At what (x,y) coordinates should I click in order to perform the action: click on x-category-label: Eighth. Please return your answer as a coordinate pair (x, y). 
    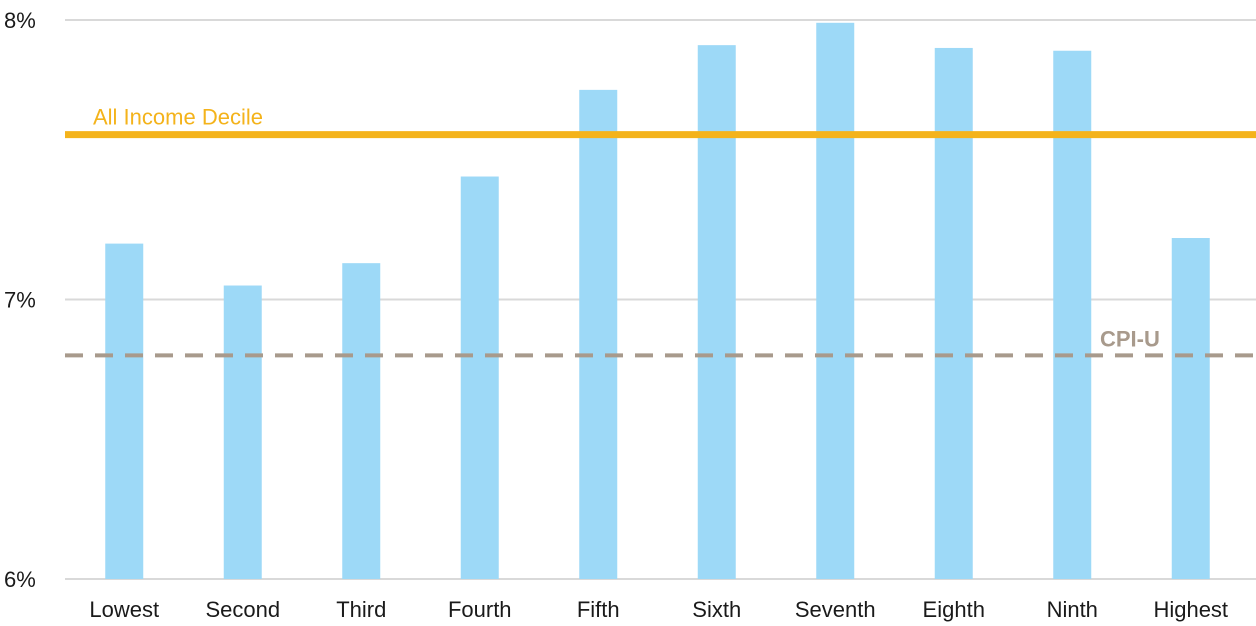
    Looking at the image, I should click on (954, 609).